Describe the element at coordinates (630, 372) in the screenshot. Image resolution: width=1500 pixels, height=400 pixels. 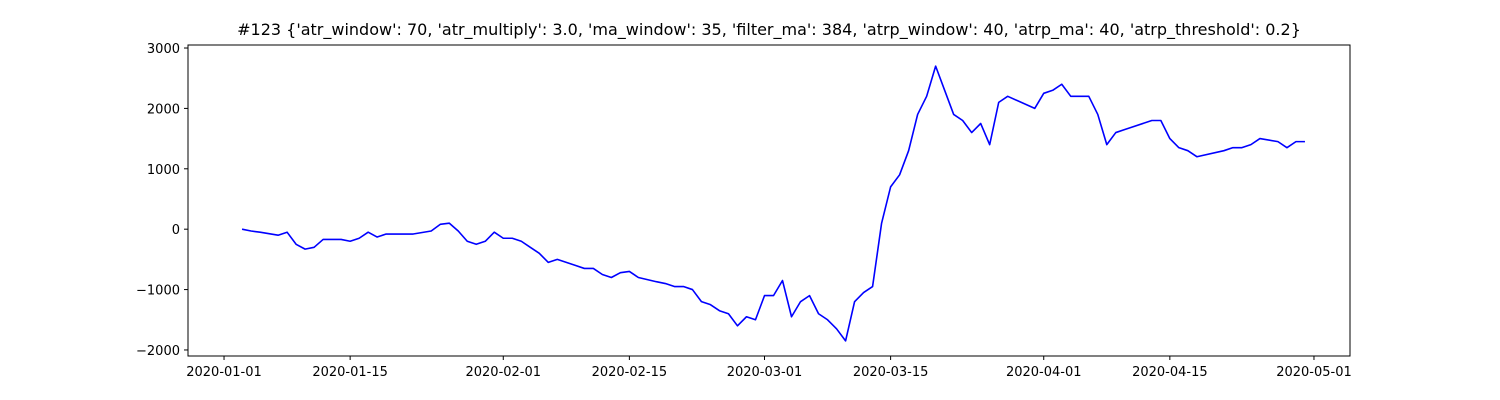
I see `x-tick-label: 2020-02-15` at that location.